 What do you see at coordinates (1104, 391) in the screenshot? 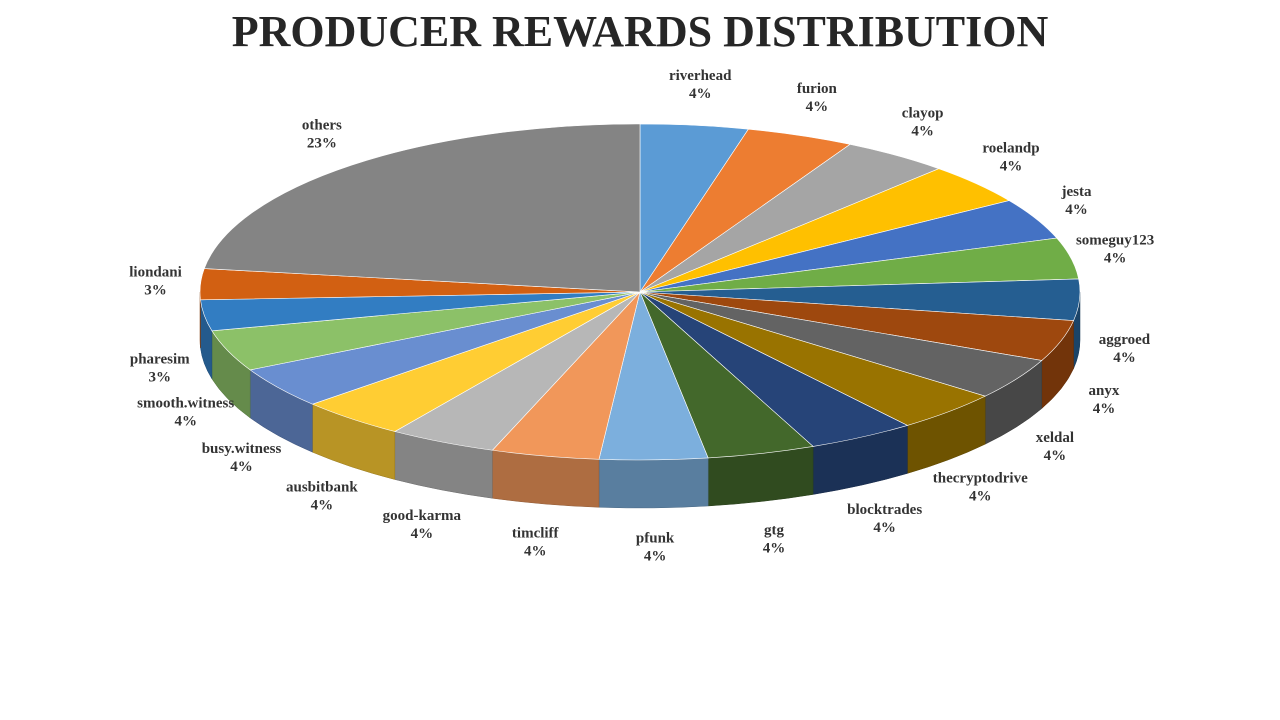
I see `slice-label: anyx` at bounding box center [1104, 391].